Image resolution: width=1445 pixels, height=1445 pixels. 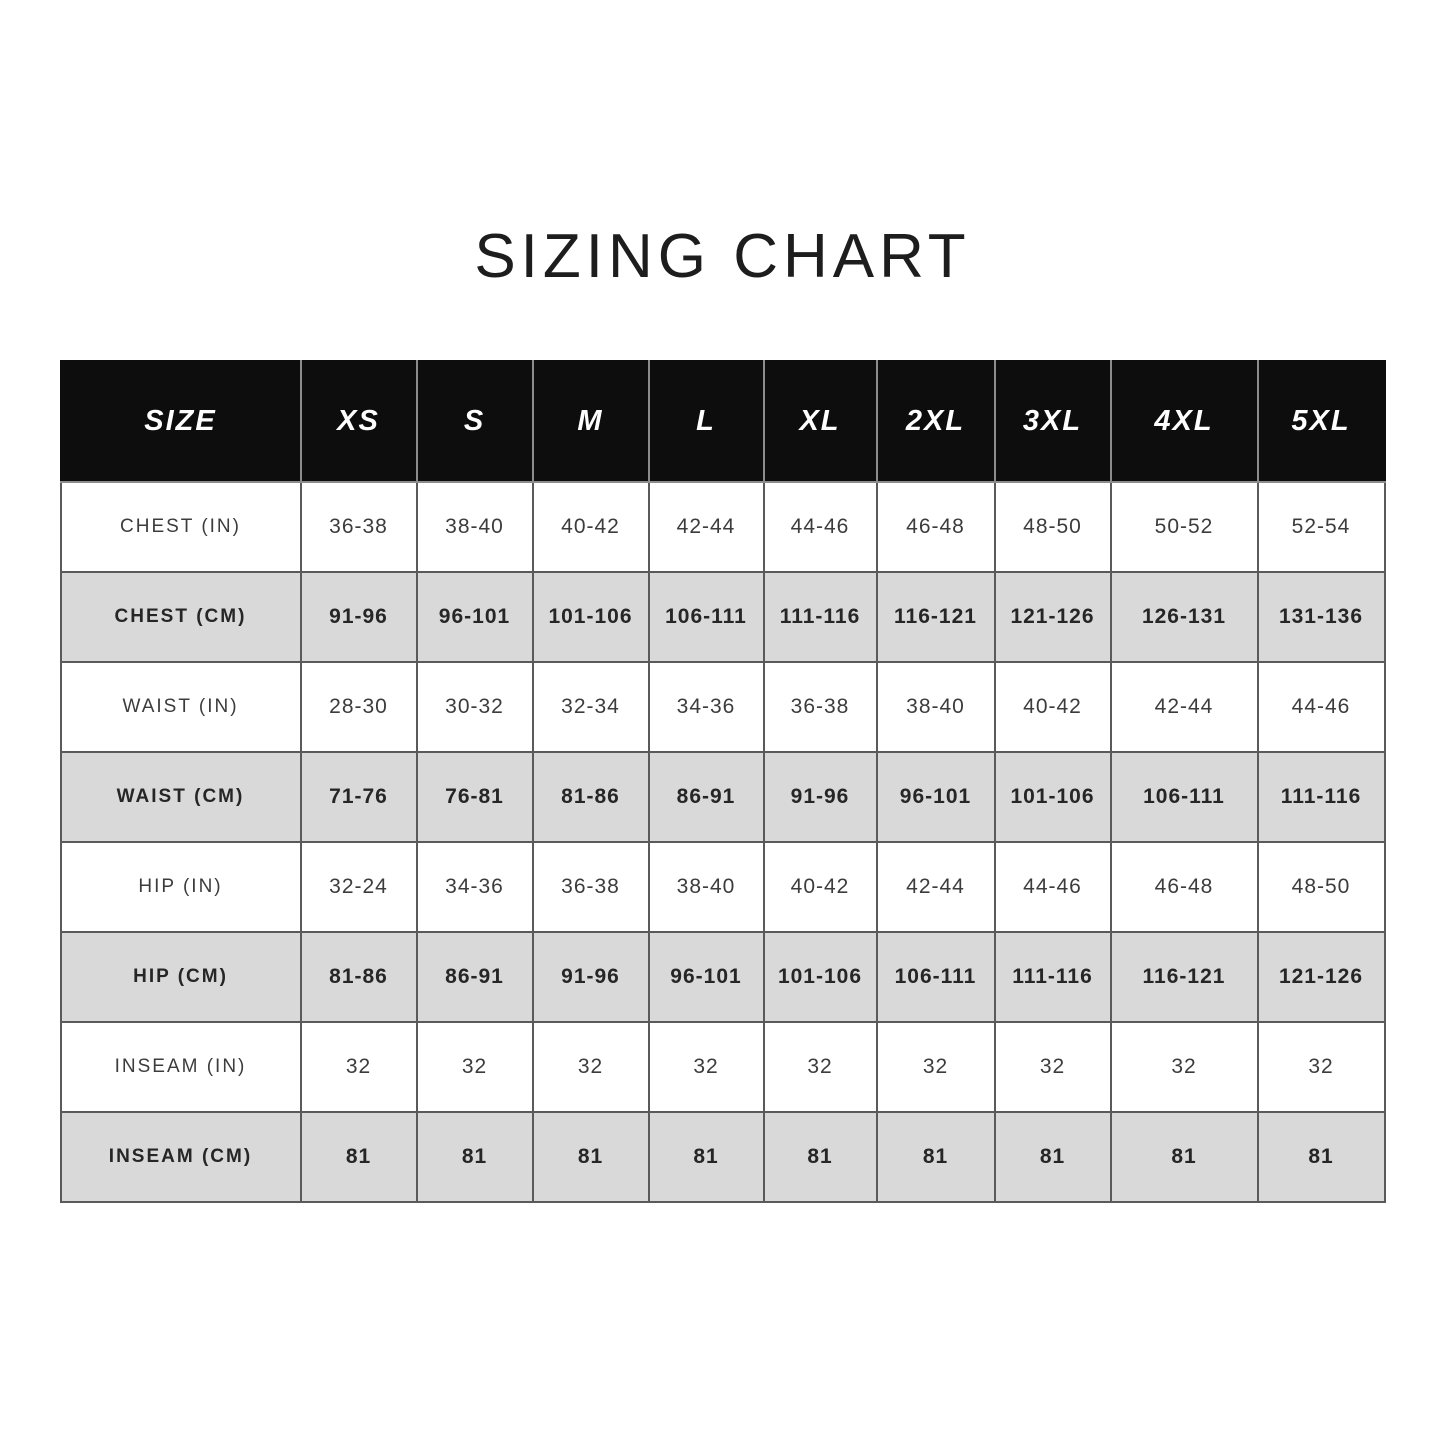 I want to click on table-cell: 121-126, so click(x=1052, y=617).